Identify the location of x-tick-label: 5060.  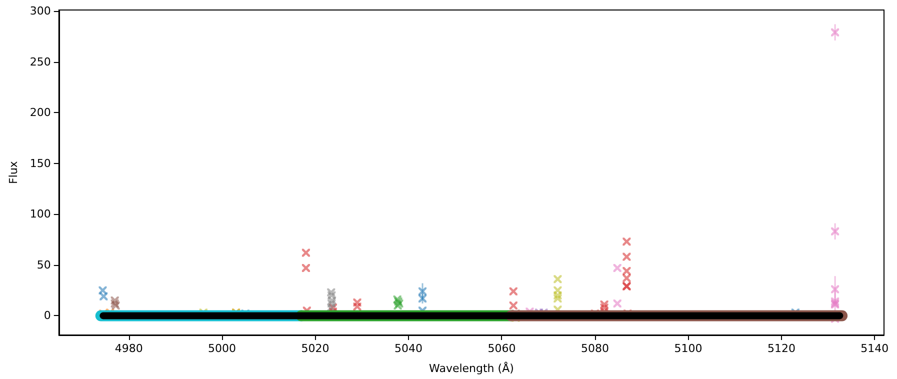
(502, 348).